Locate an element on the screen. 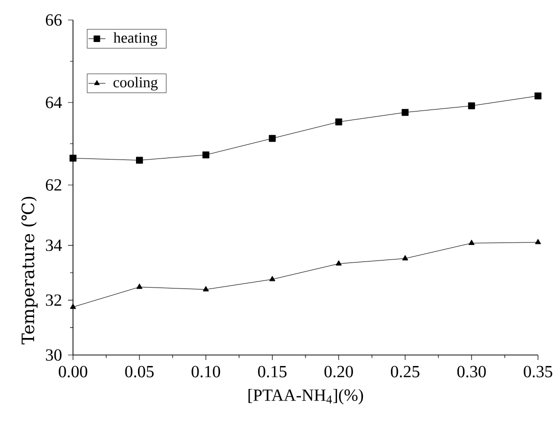  x-axis-title: [PTAA-NH$_{4}$](%) is located at coordinates (306, 396).